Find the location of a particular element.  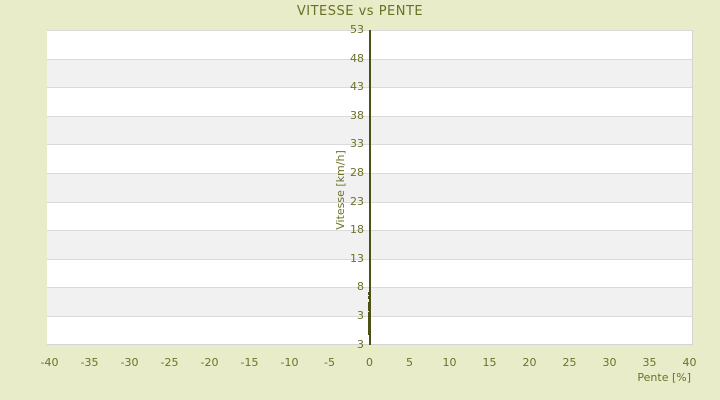

y-tick-label: 48 is located at coordinates (357, 58).